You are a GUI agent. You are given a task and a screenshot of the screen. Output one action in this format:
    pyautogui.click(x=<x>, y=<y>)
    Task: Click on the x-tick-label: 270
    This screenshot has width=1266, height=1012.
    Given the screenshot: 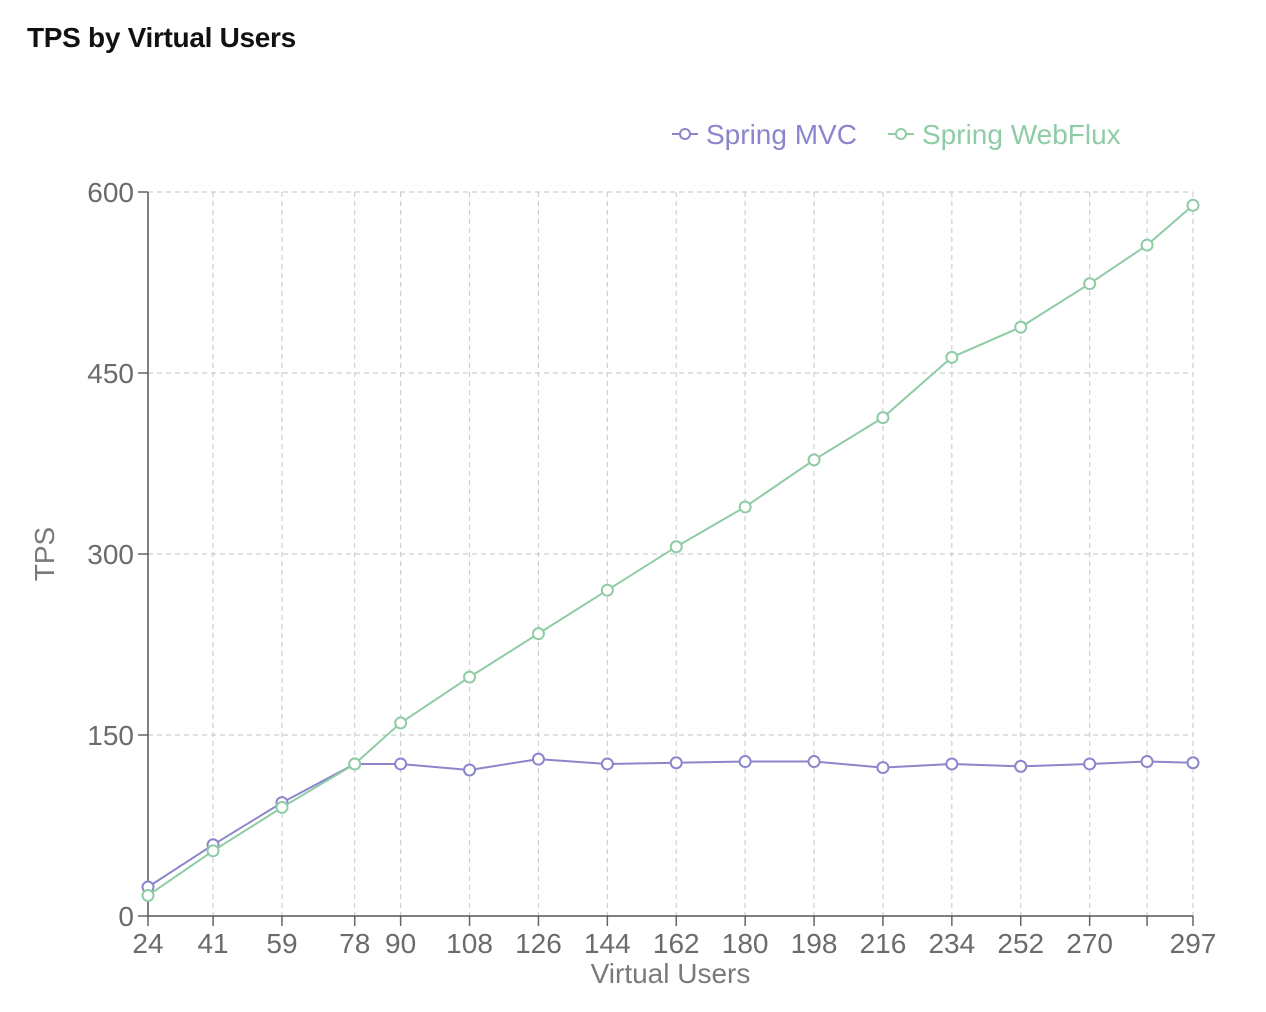 What is the action you would take?
    pyautogui.click(x=1089, y=943)
    